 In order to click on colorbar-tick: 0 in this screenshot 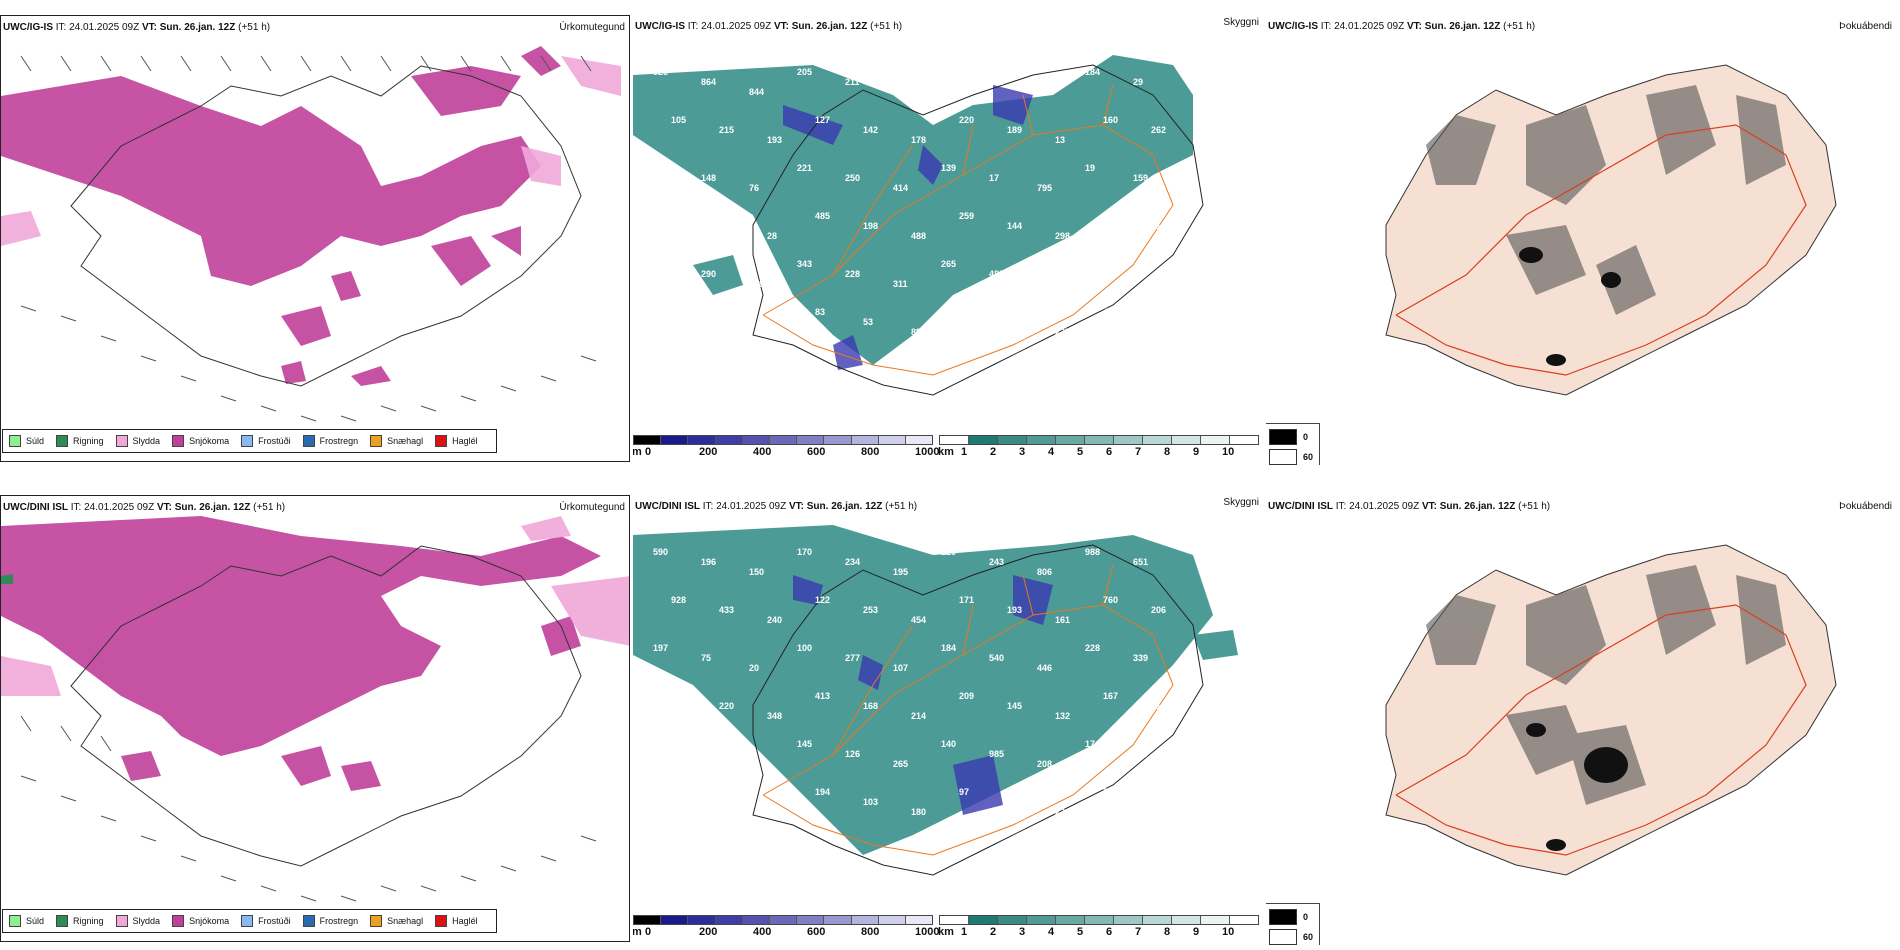, I will do `click(648, 452)`.